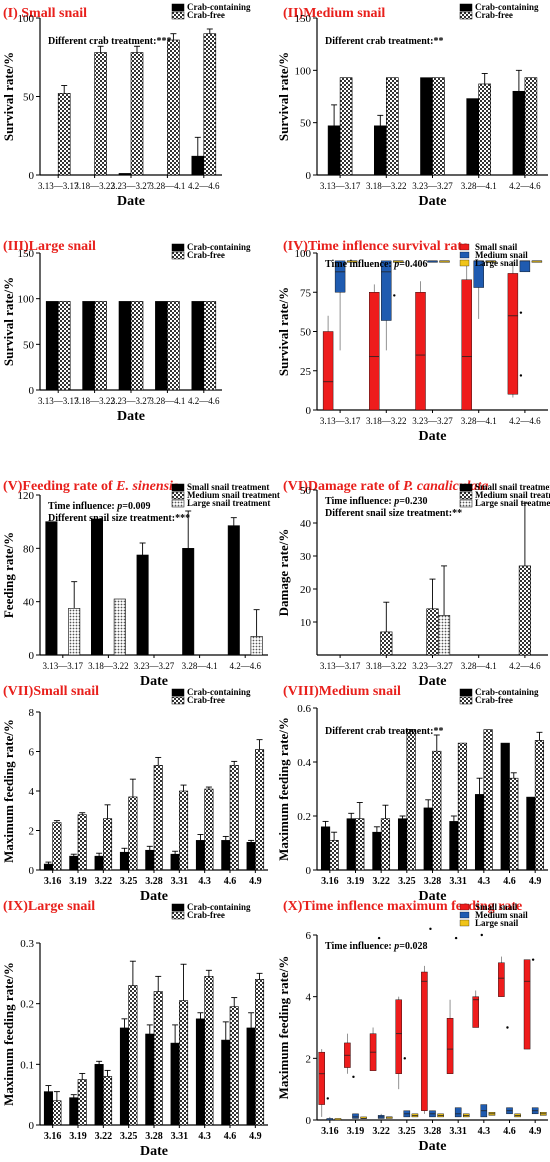 The width and height of the screenshot is (550, 1162). Describe the element at coordinates (32, 713) in the screenshot. I see `y-tick-label: 8` at that location.